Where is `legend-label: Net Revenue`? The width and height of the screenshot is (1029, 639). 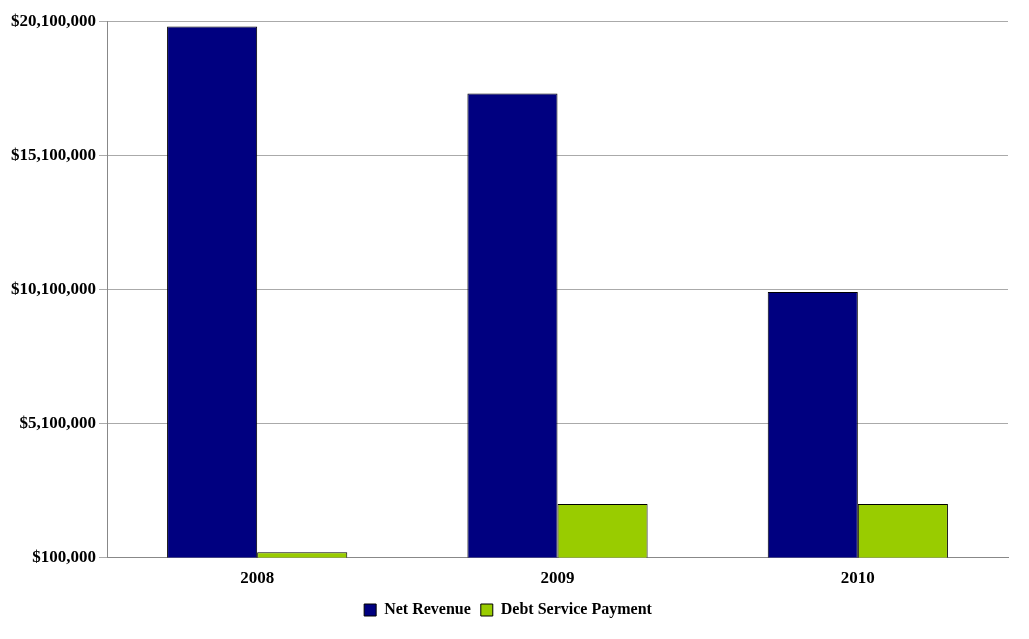
legend-label: Net Revenue is located at coordinates (427, 609).